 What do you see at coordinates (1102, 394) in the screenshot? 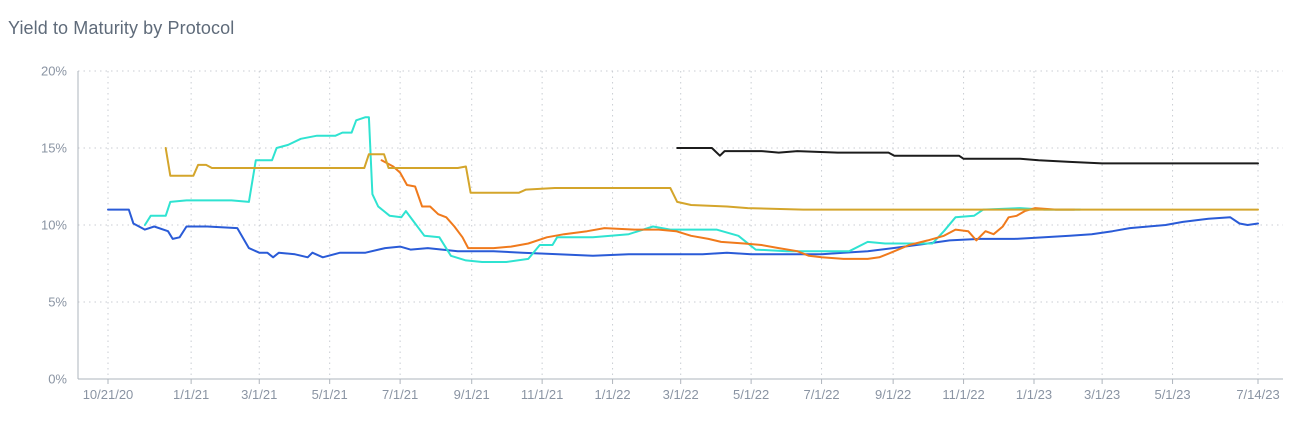
I see `x-tick-label: 3/1/23` at bounding box center [1102, 394].